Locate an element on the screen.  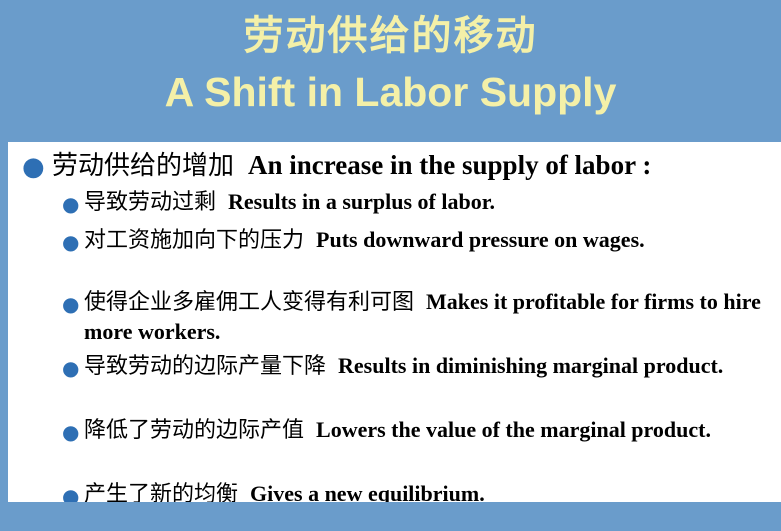
sub-bullet-chinese: 使得企业多雇佣工人变得有利可图 is located at coordinates (249, 302).